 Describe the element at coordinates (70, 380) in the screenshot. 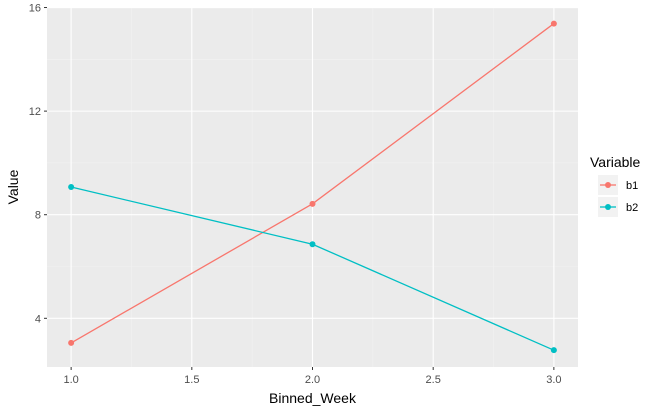

I see `x-tick-label: 1.0` at that location.